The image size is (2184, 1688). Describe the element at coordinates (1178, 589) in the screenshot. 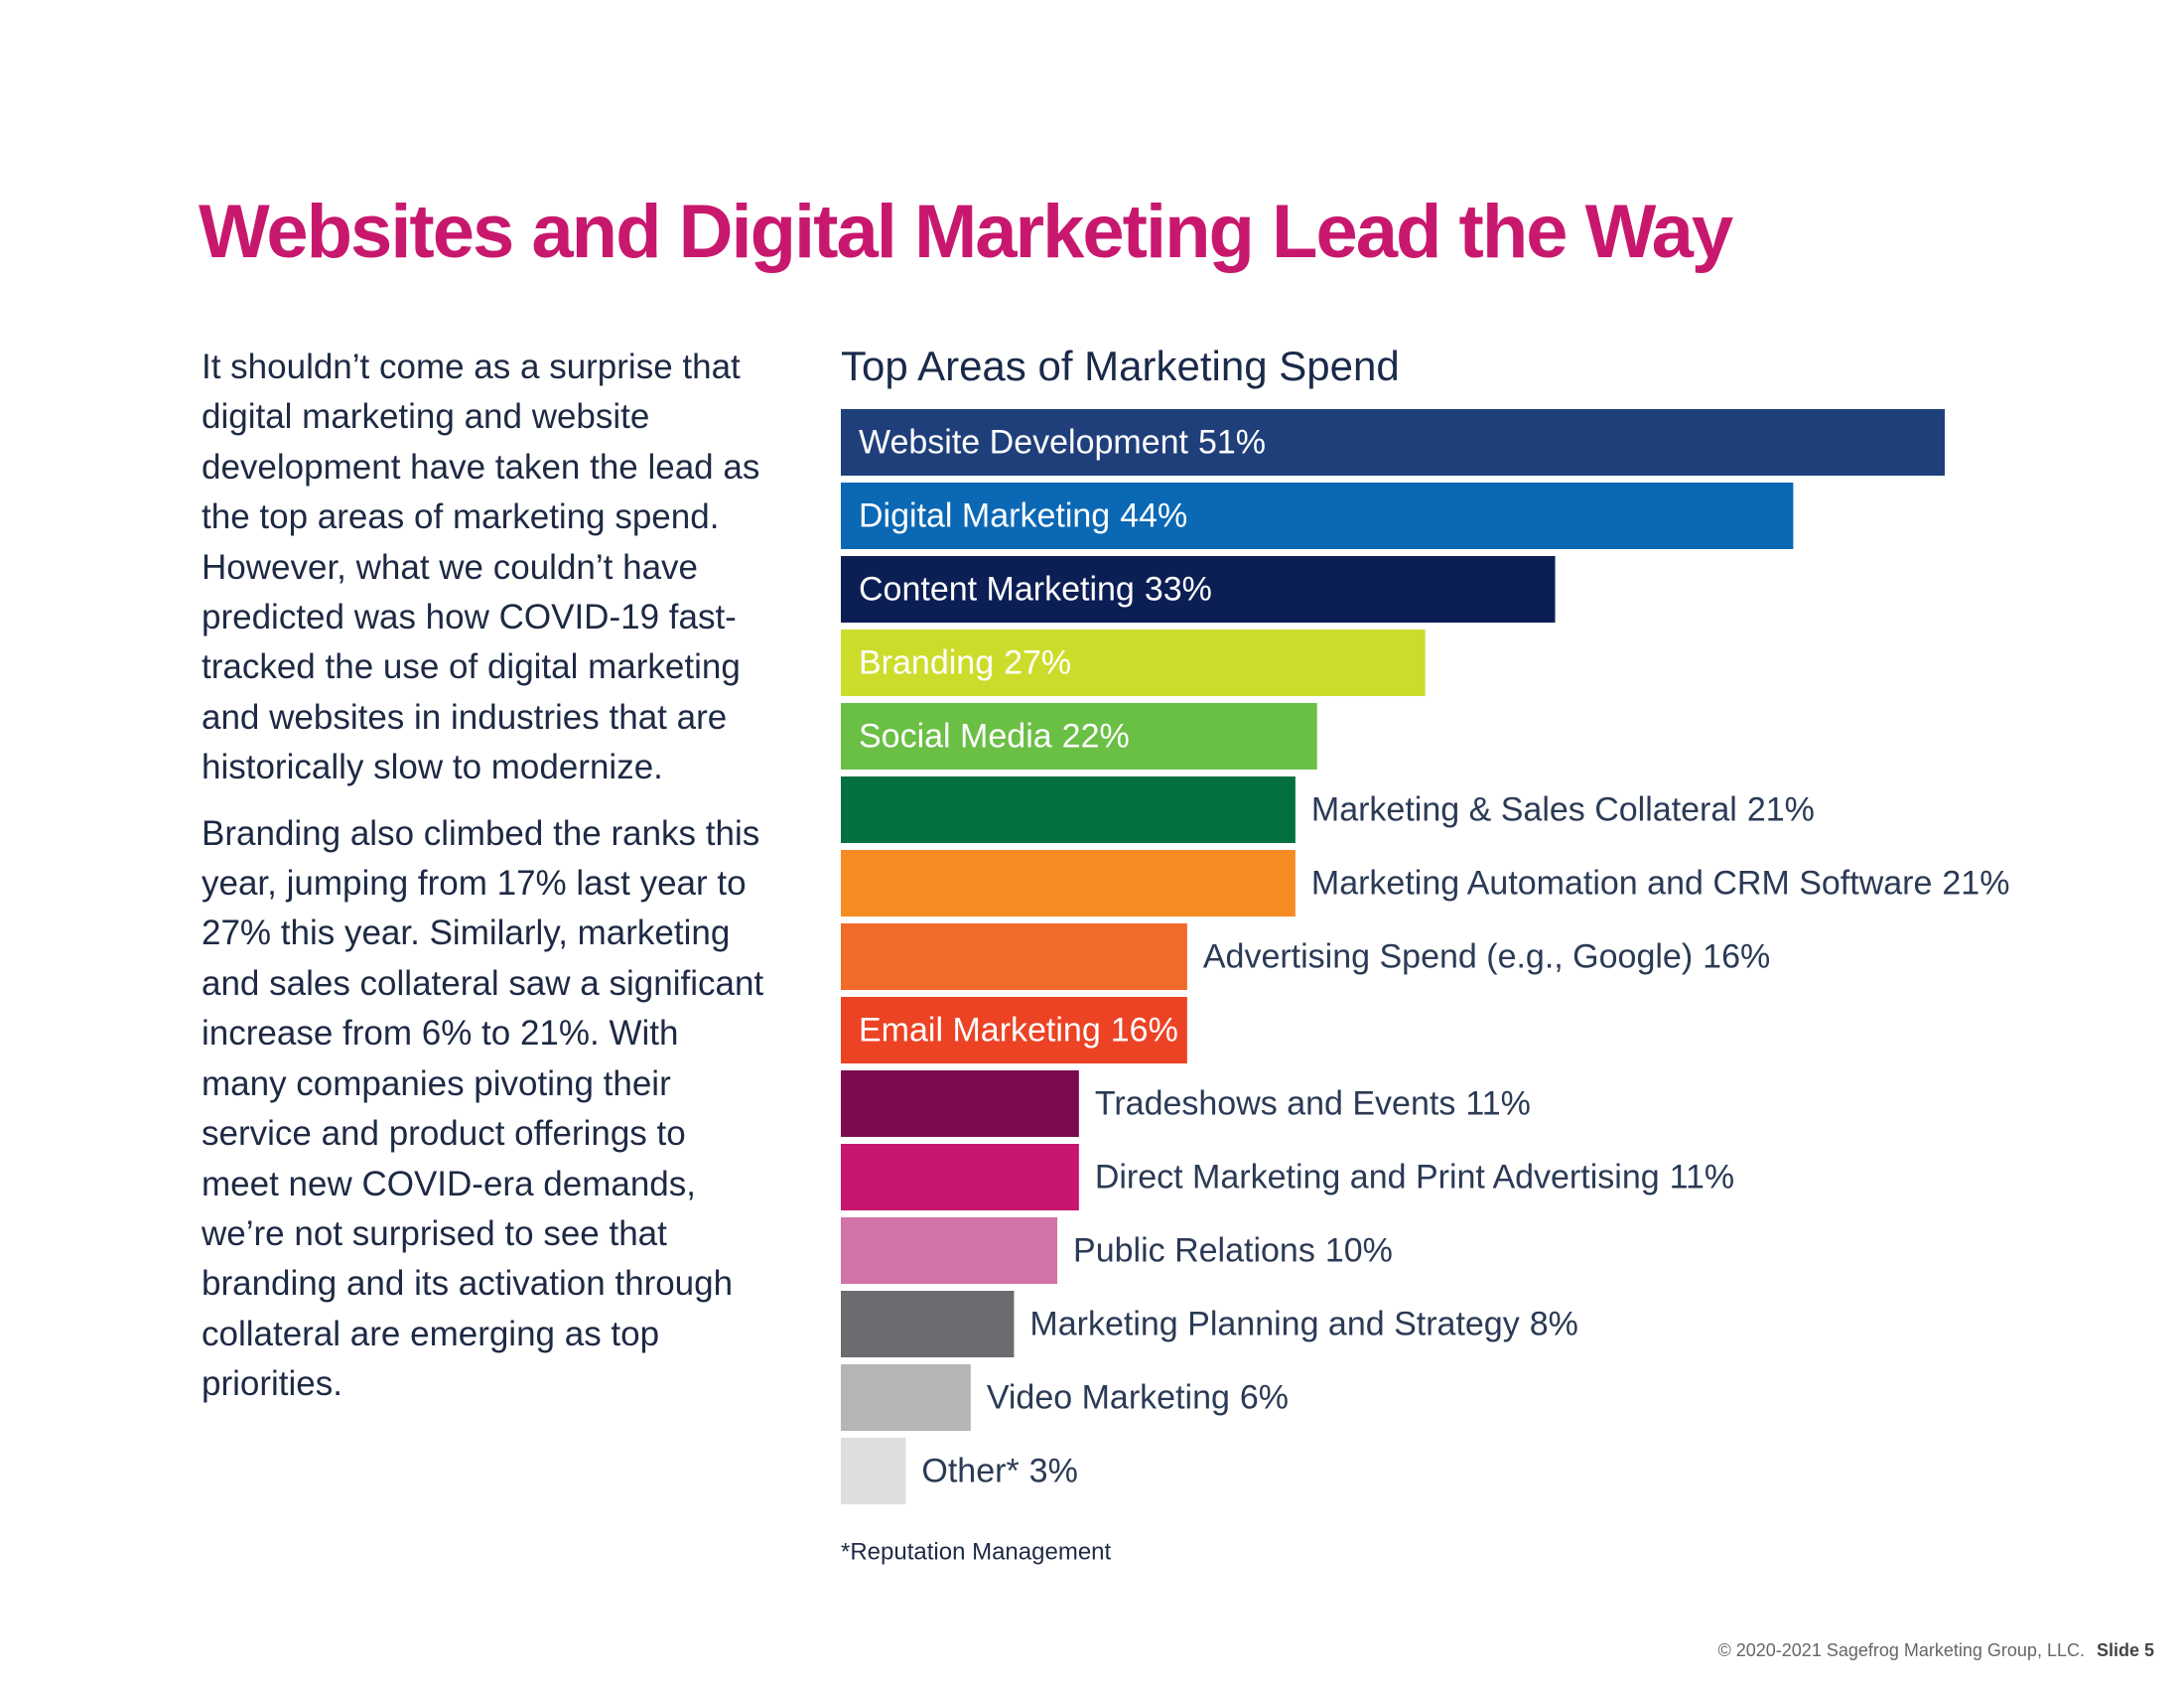

I see `value-label: 33%` at that location.